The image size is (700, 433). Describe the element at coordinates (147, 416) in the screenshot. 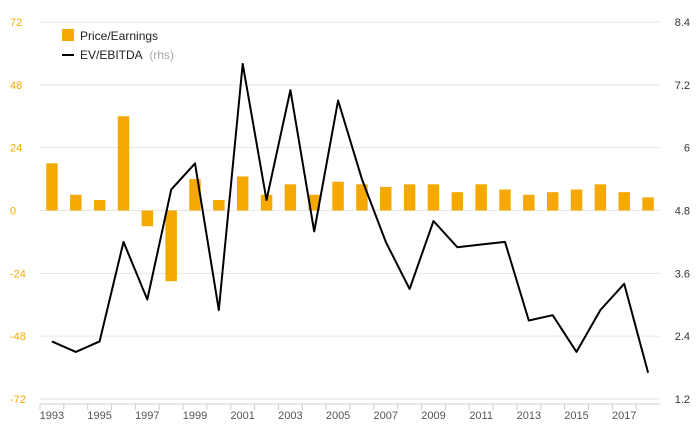

I see `x-tick-label: 1997` at that location.